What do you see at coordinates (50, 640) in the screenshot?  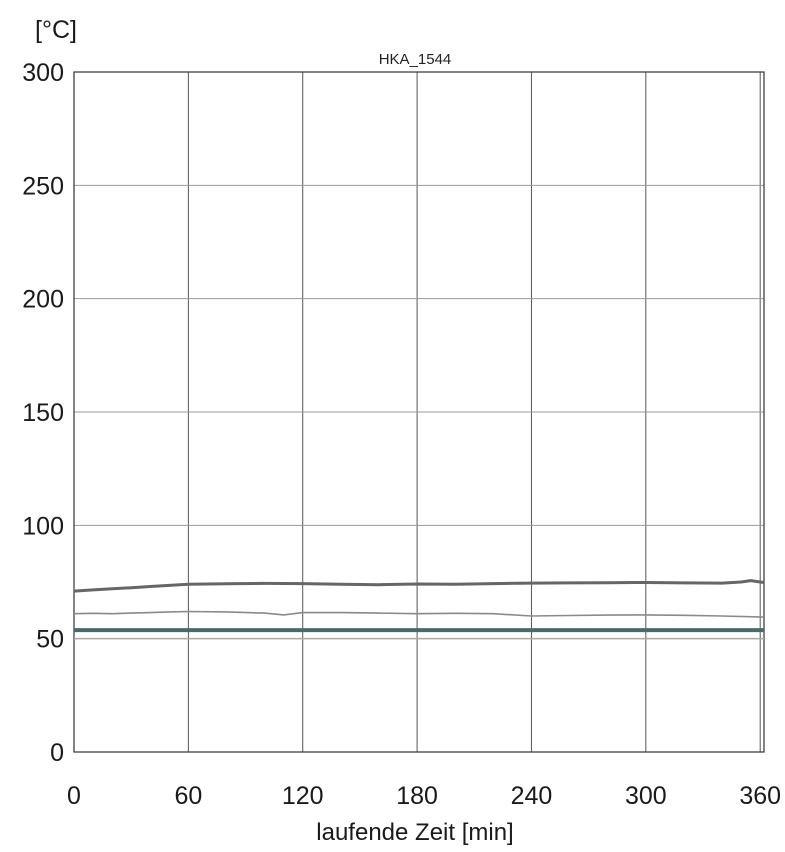 I see `y-tick-label: 50` at bounding box center [50, 640].